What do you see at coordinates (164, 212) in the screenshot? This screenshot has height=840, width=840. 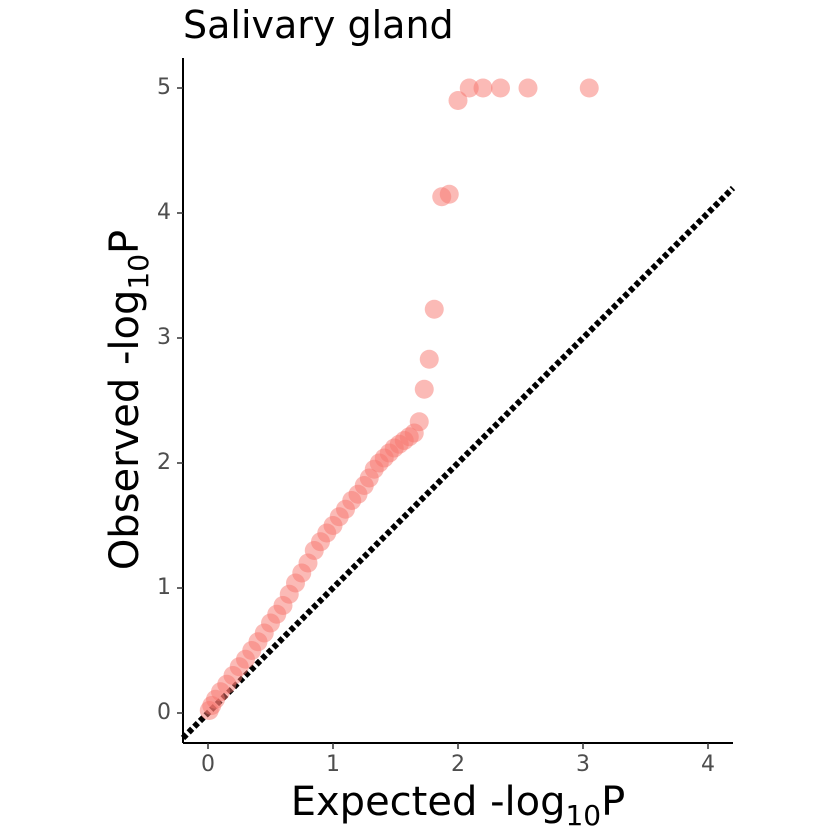 I see `y-tick-label: 4` at bounding box center [164, 212].